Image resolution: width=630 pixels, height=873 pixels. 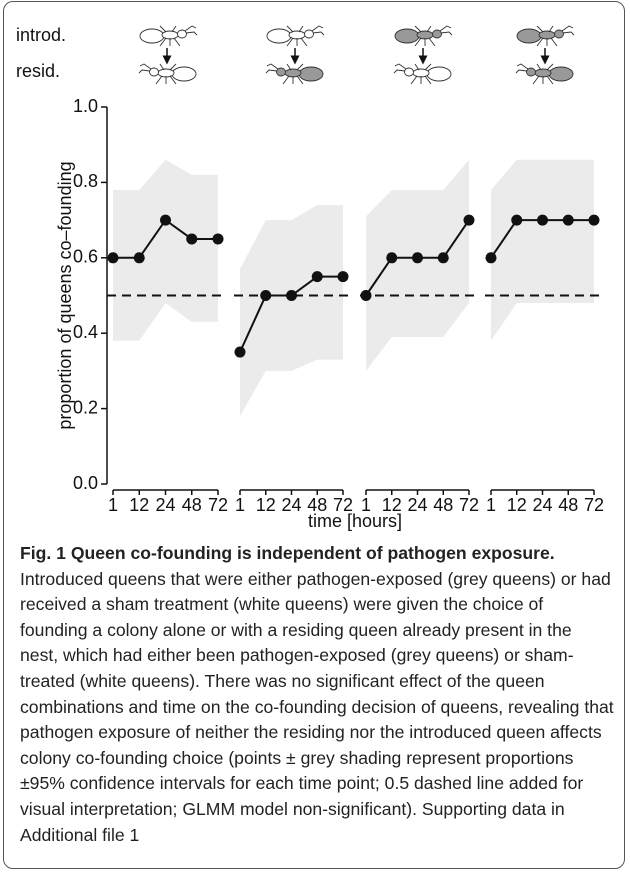 What do you see at coordinates (355, 521) in the screenshot?
I see `x-axis-label: time [hours]` at bounding box center [355, 521].